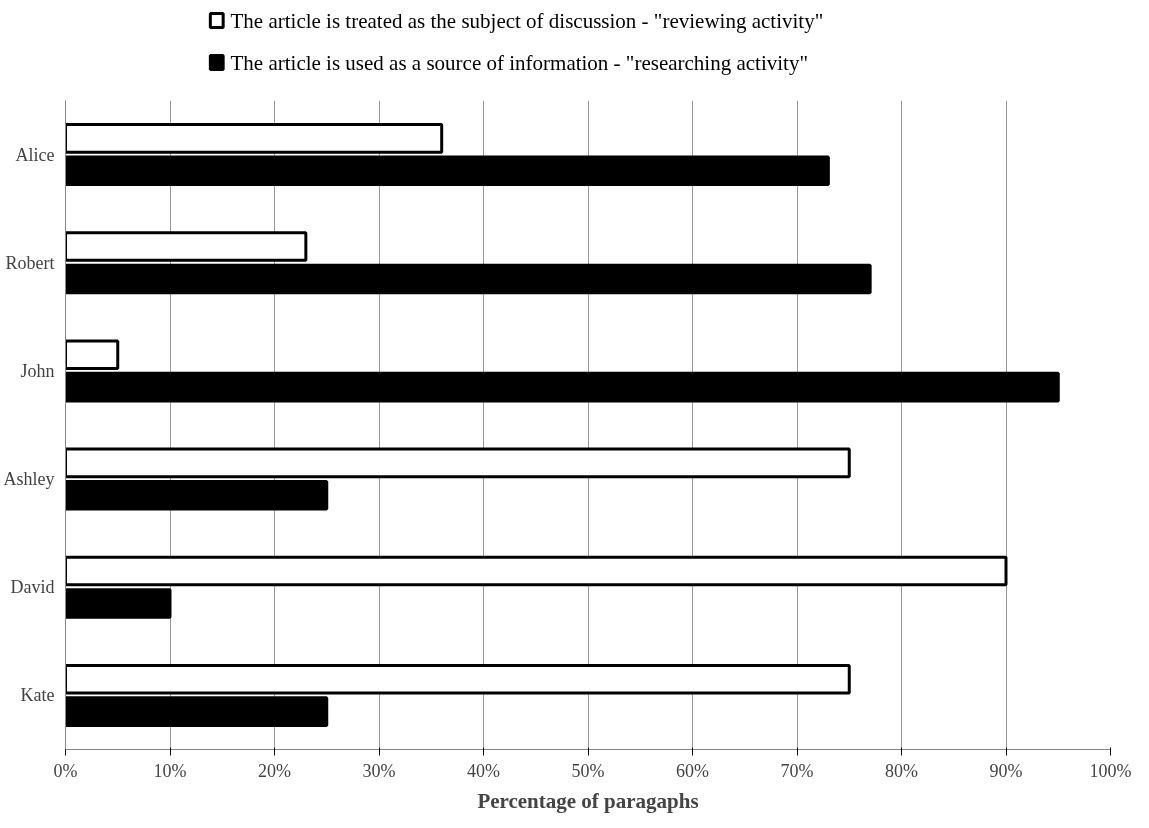  What do you see at coordinates (170, 770) in the screenshot?
I see `x-tick-label: 10%` at bounding box center [170, 770].